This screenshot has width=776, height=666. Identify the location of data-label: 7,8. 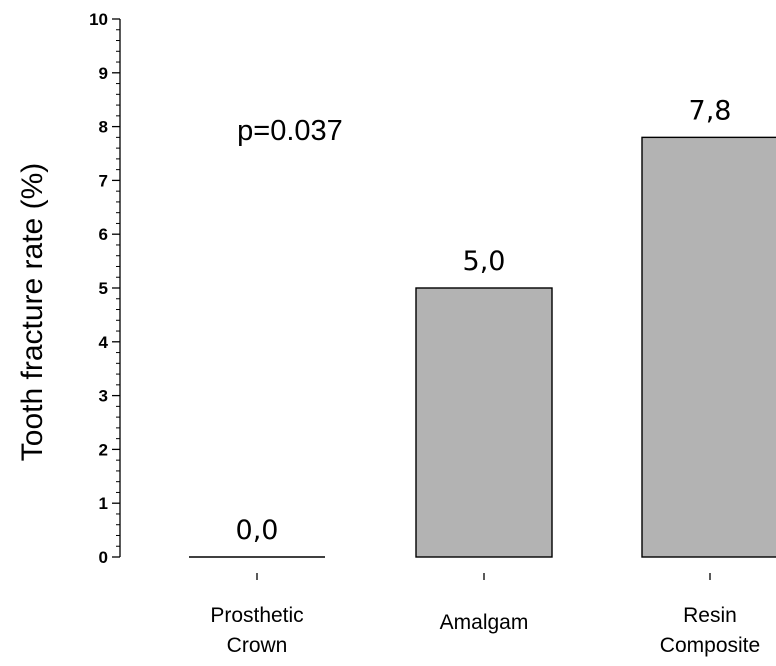
(710, 110).